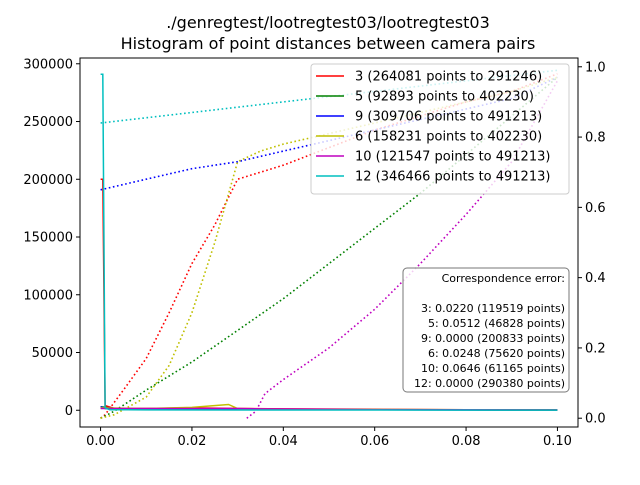  Describe the element at coordinates (48, 180) in the screenshot. I see `y-left-tick-label: 200000` at that location.